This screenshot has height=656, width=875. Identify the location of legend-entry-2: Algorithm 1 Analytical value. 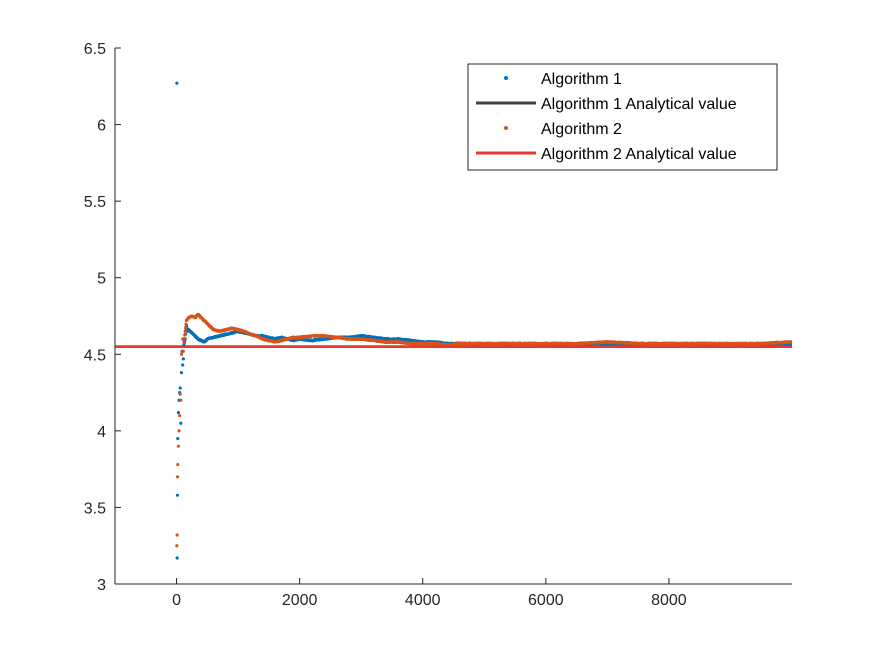
(606, 104).